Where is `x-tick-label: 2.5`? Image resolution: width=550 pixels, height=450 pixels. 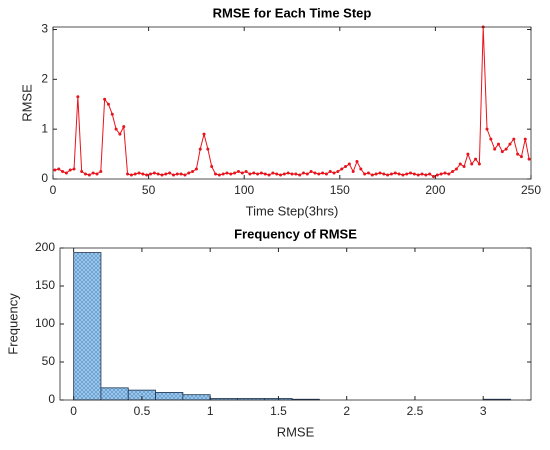
x-tick-label: 2.5 is located at coordinates (415, 411).